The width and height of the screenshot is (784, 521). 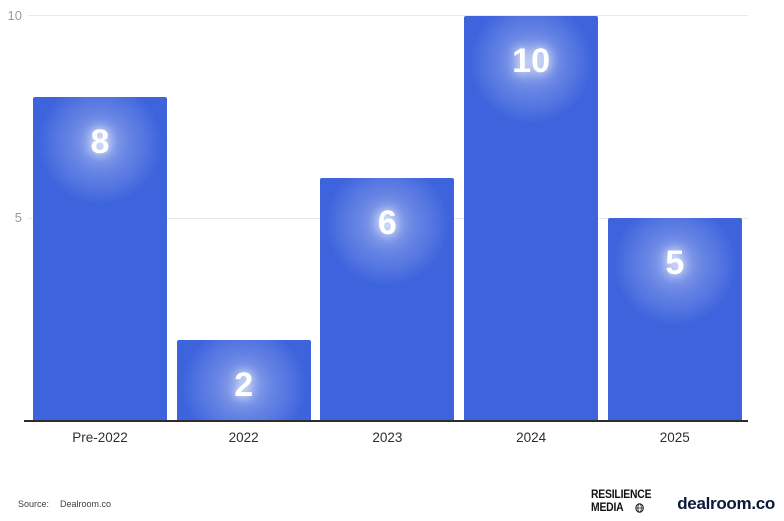 I want to click on resilience-media-logo: RESILIENCE MEDIA, so click(x=621, y=501).